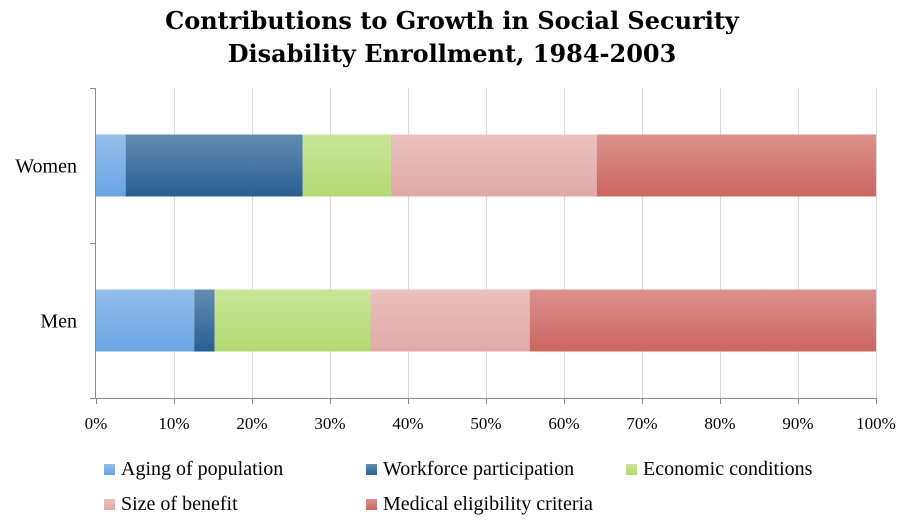 Image resolution: width=904 pixels, height=524 pixels. What do you see at coordinates (329, 423) in the screenshot?
I see `x-tick-label: 30%` at bounding box center [329, 423].